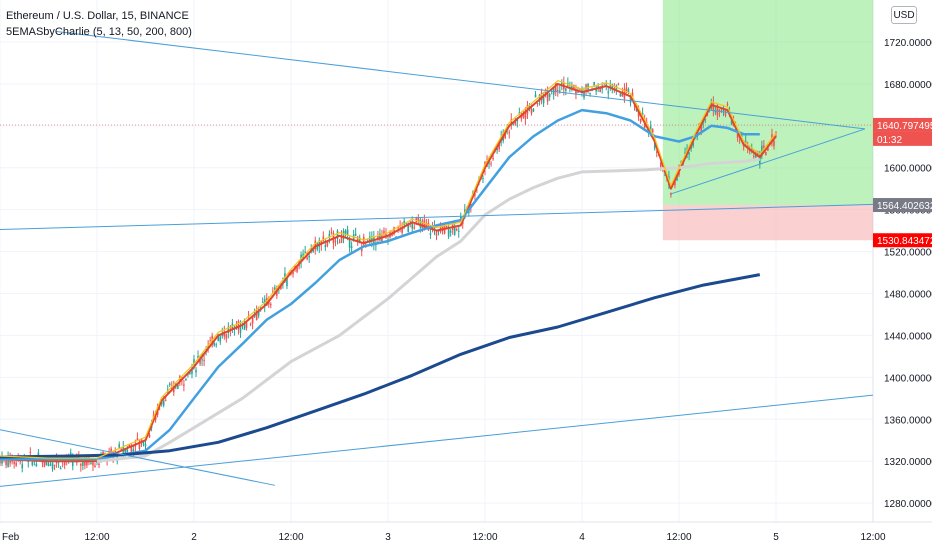  What do you see at coordinates (908, 420) in the screenshot?
I see `y-tick-label: 1360.000000` at bounding box center [908, 420].